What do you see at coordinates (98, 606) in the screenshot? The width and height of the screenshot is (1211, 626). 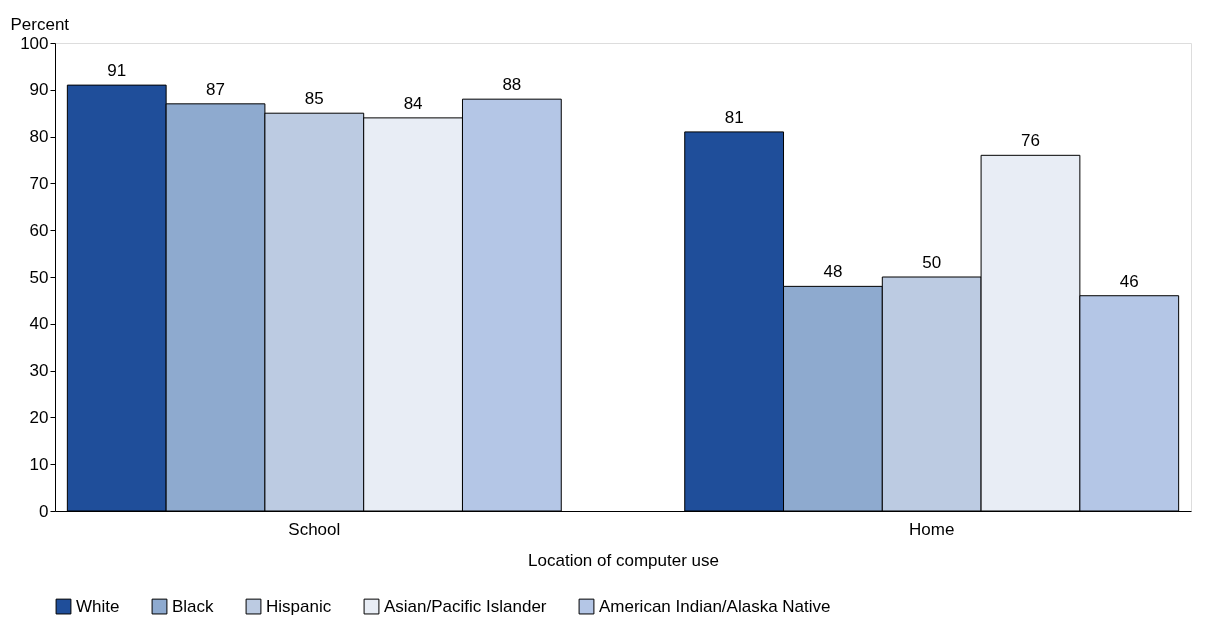 I see `legend-label: White` at bounding box center [98, 606].